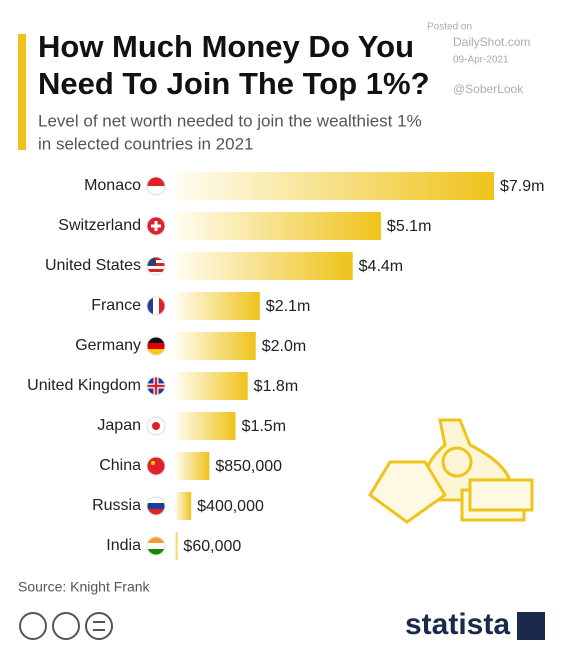  What do you see at coordinates (488, 89) in the screenshot?
I see `watermark: @SoberLook` at bounding box center [488, 89].